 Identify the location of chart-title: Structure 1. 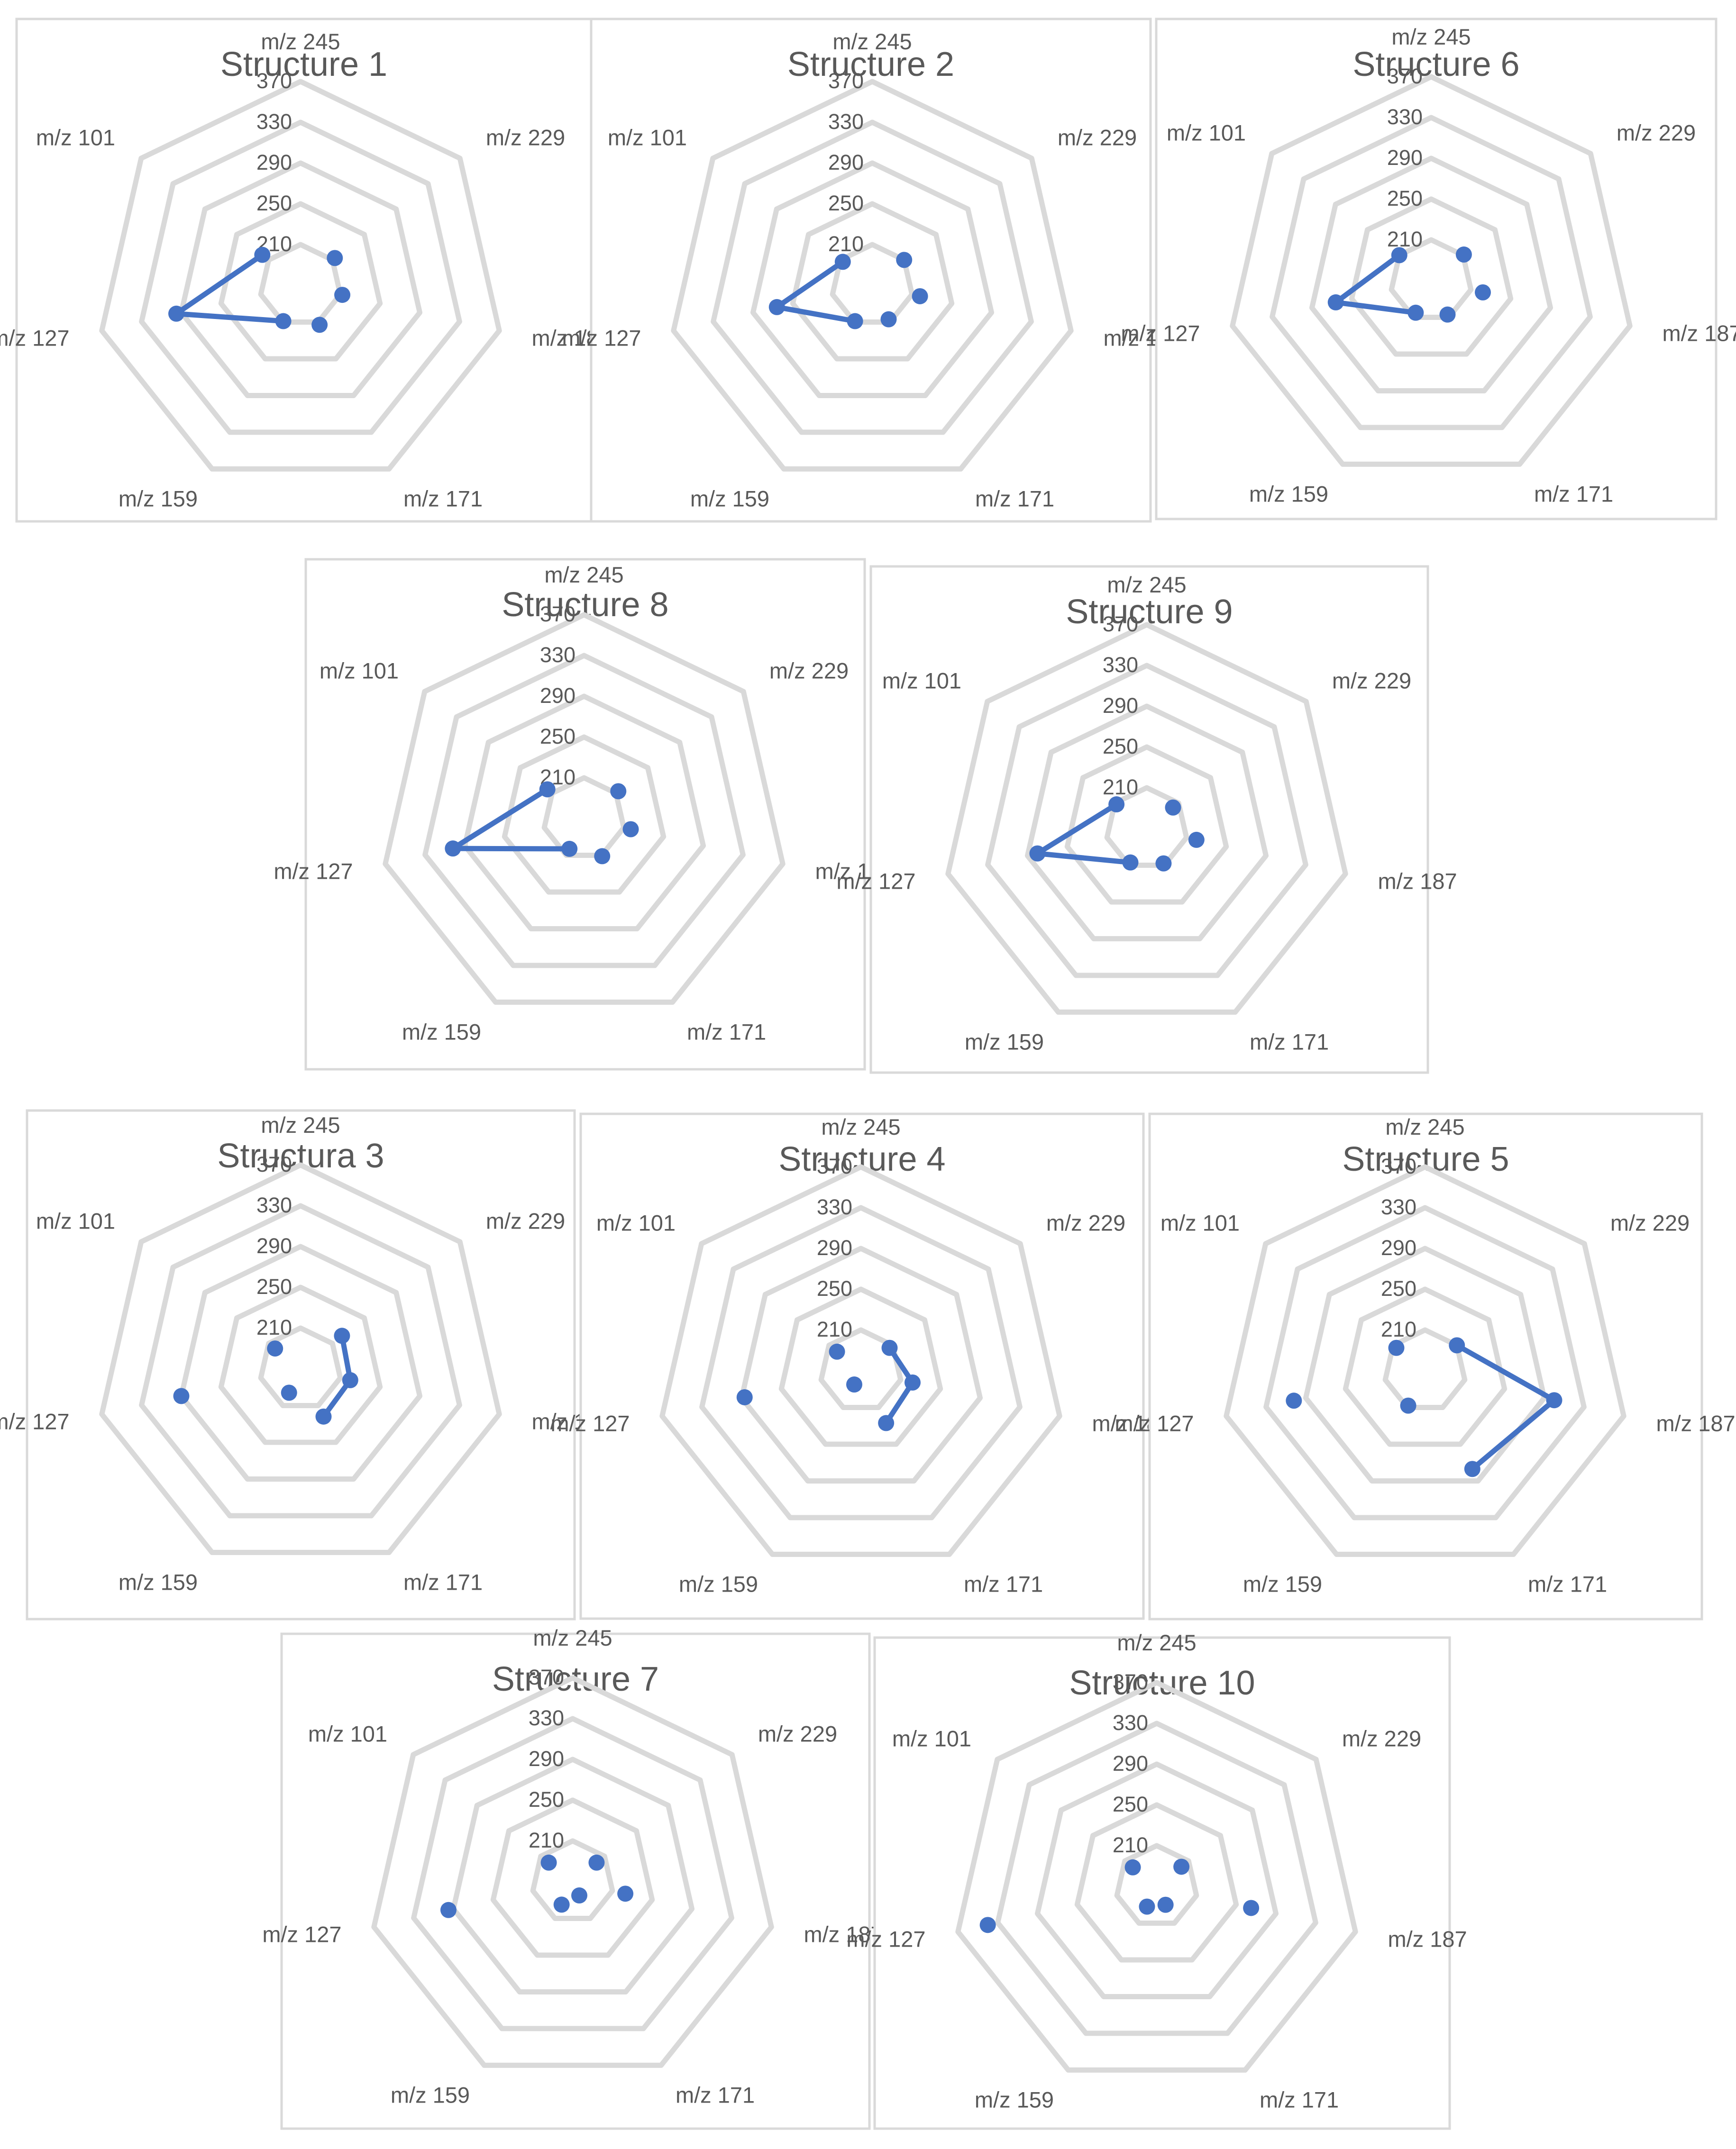
(303, 64).